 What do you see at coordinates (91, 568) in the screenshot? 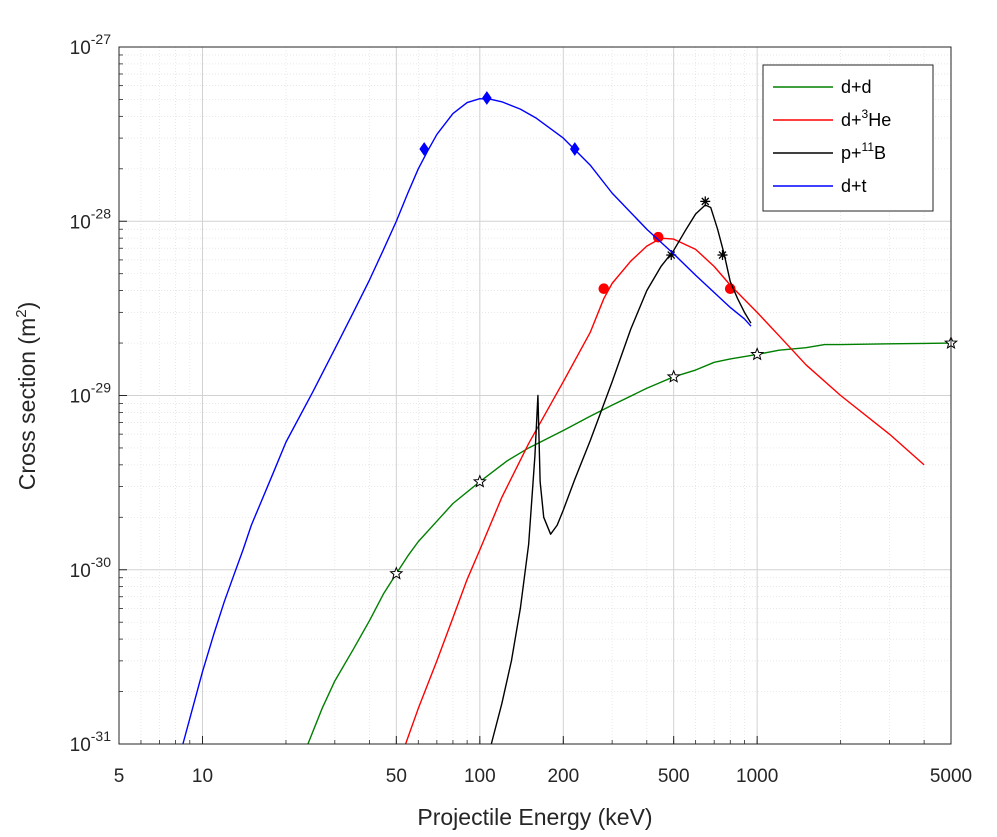
I see `y-tick-label: 10-30` at bounding box center [91, 568].